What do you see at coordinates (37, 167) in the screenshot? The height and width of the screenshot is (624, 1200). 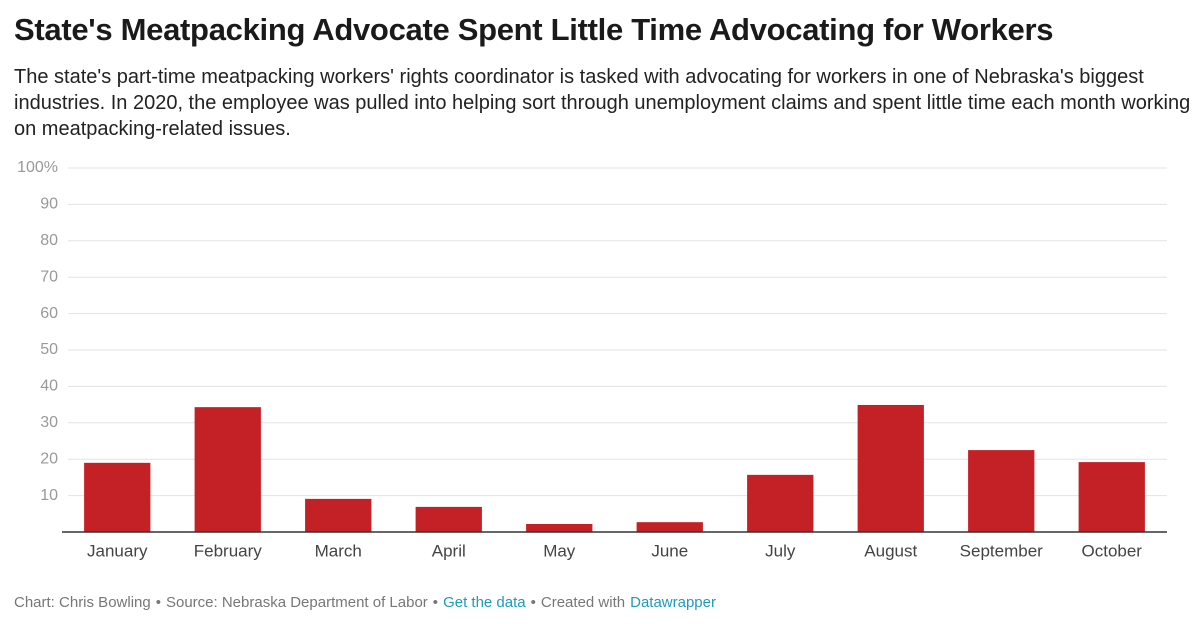 I see `y-tick-label: 100%` at bounding box center [37, 167].